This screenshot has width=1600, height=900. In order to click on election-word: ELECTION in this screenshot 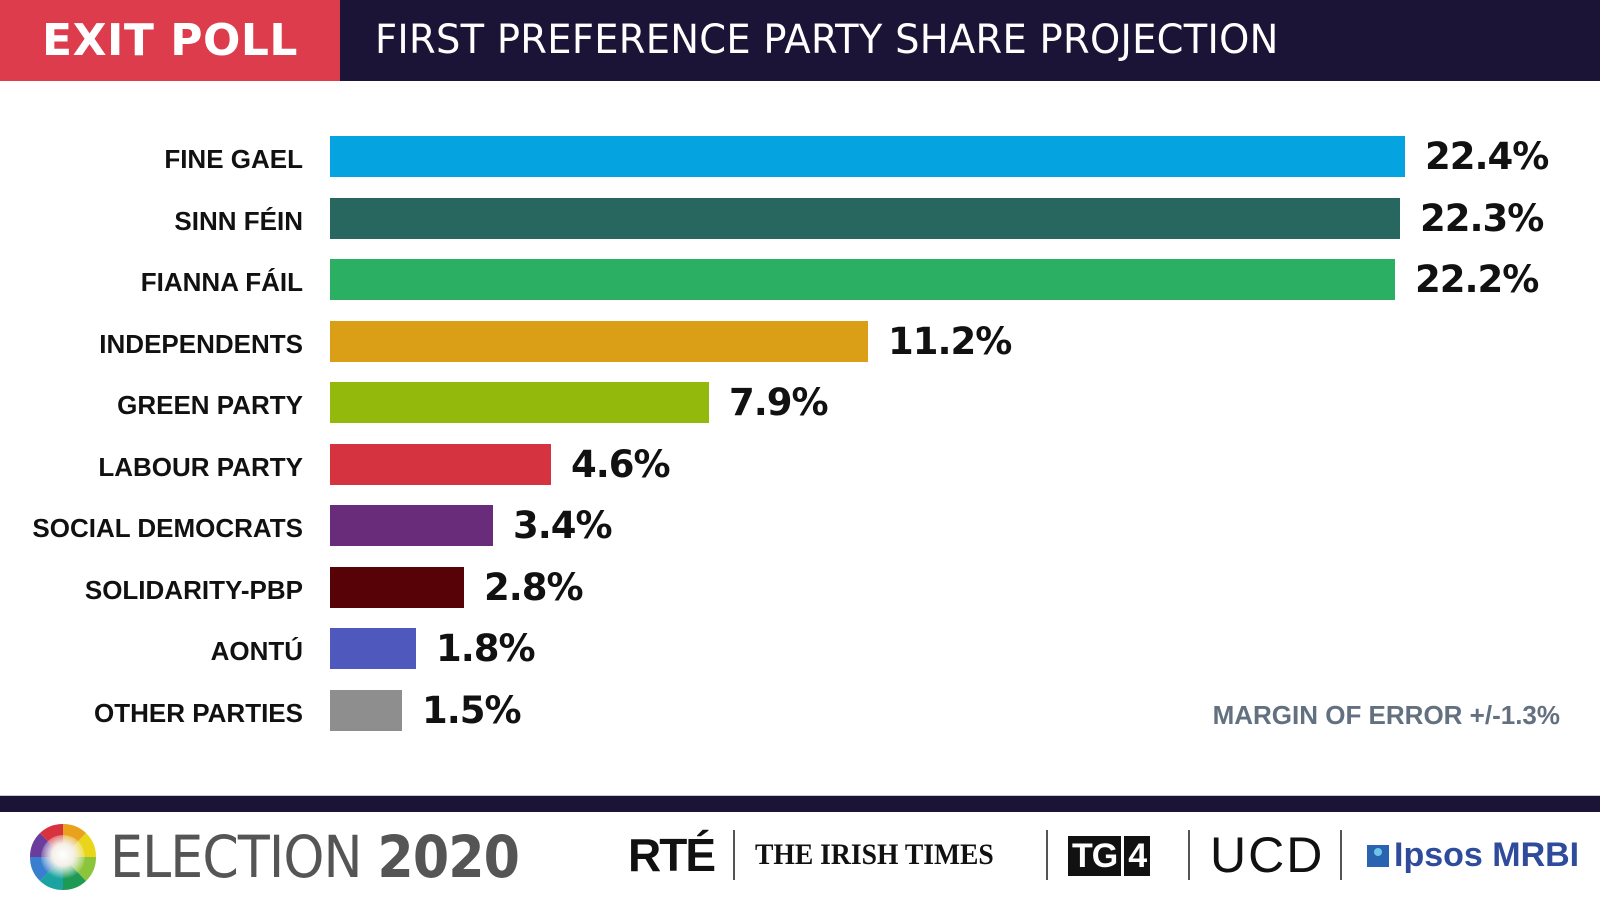, I will do `click(236, 857)`.